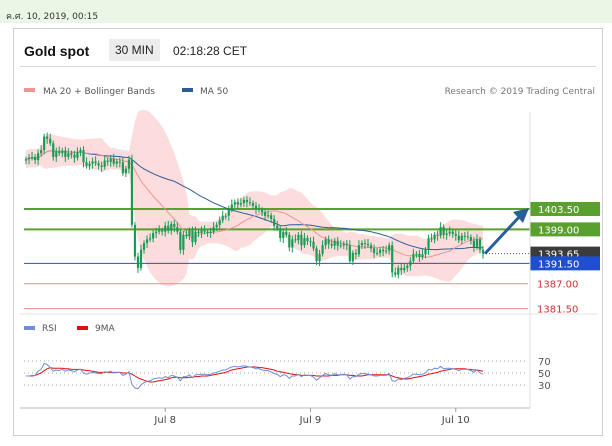 This screenshot has width=612, height=446. Describe the element at coordinates (558, 264) in the screenshot. I see `pivot-label: 1391.50` at that location.